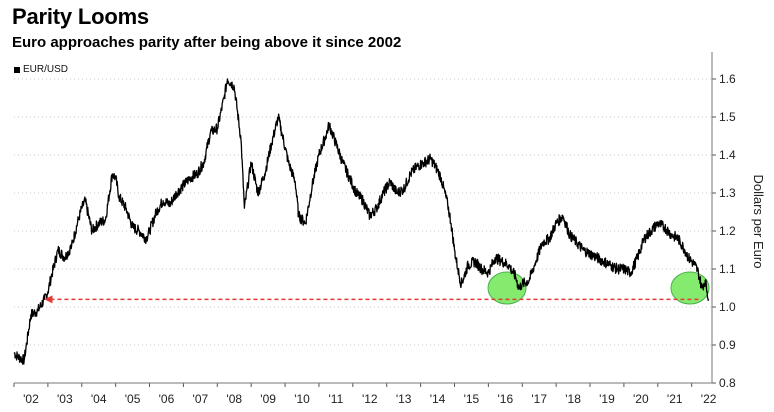  I want to click on legend-label: EUR/USD, so click(46, 69).